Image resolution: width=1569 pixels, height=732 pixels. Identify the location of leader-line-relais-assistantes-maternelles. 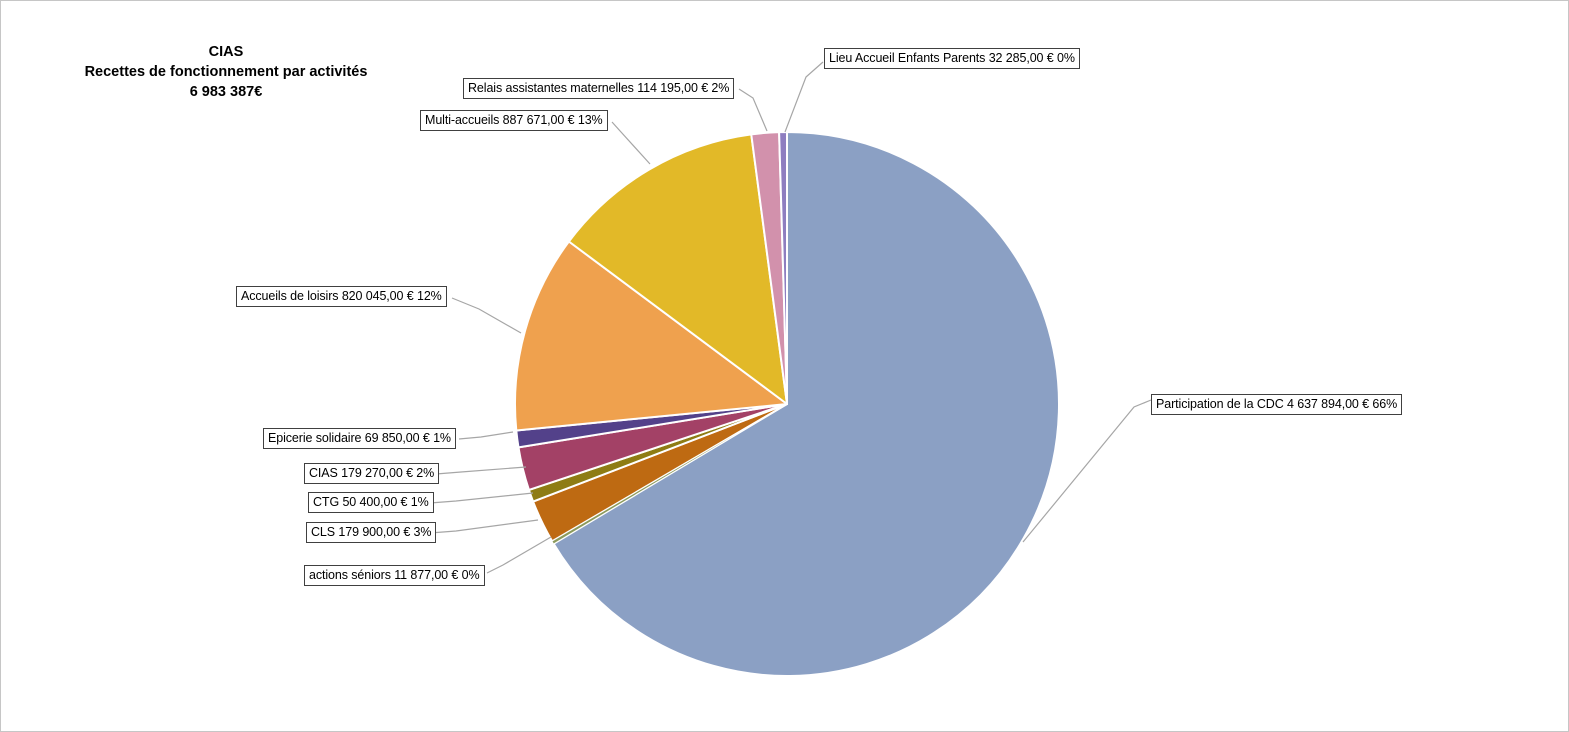
(753, 110).